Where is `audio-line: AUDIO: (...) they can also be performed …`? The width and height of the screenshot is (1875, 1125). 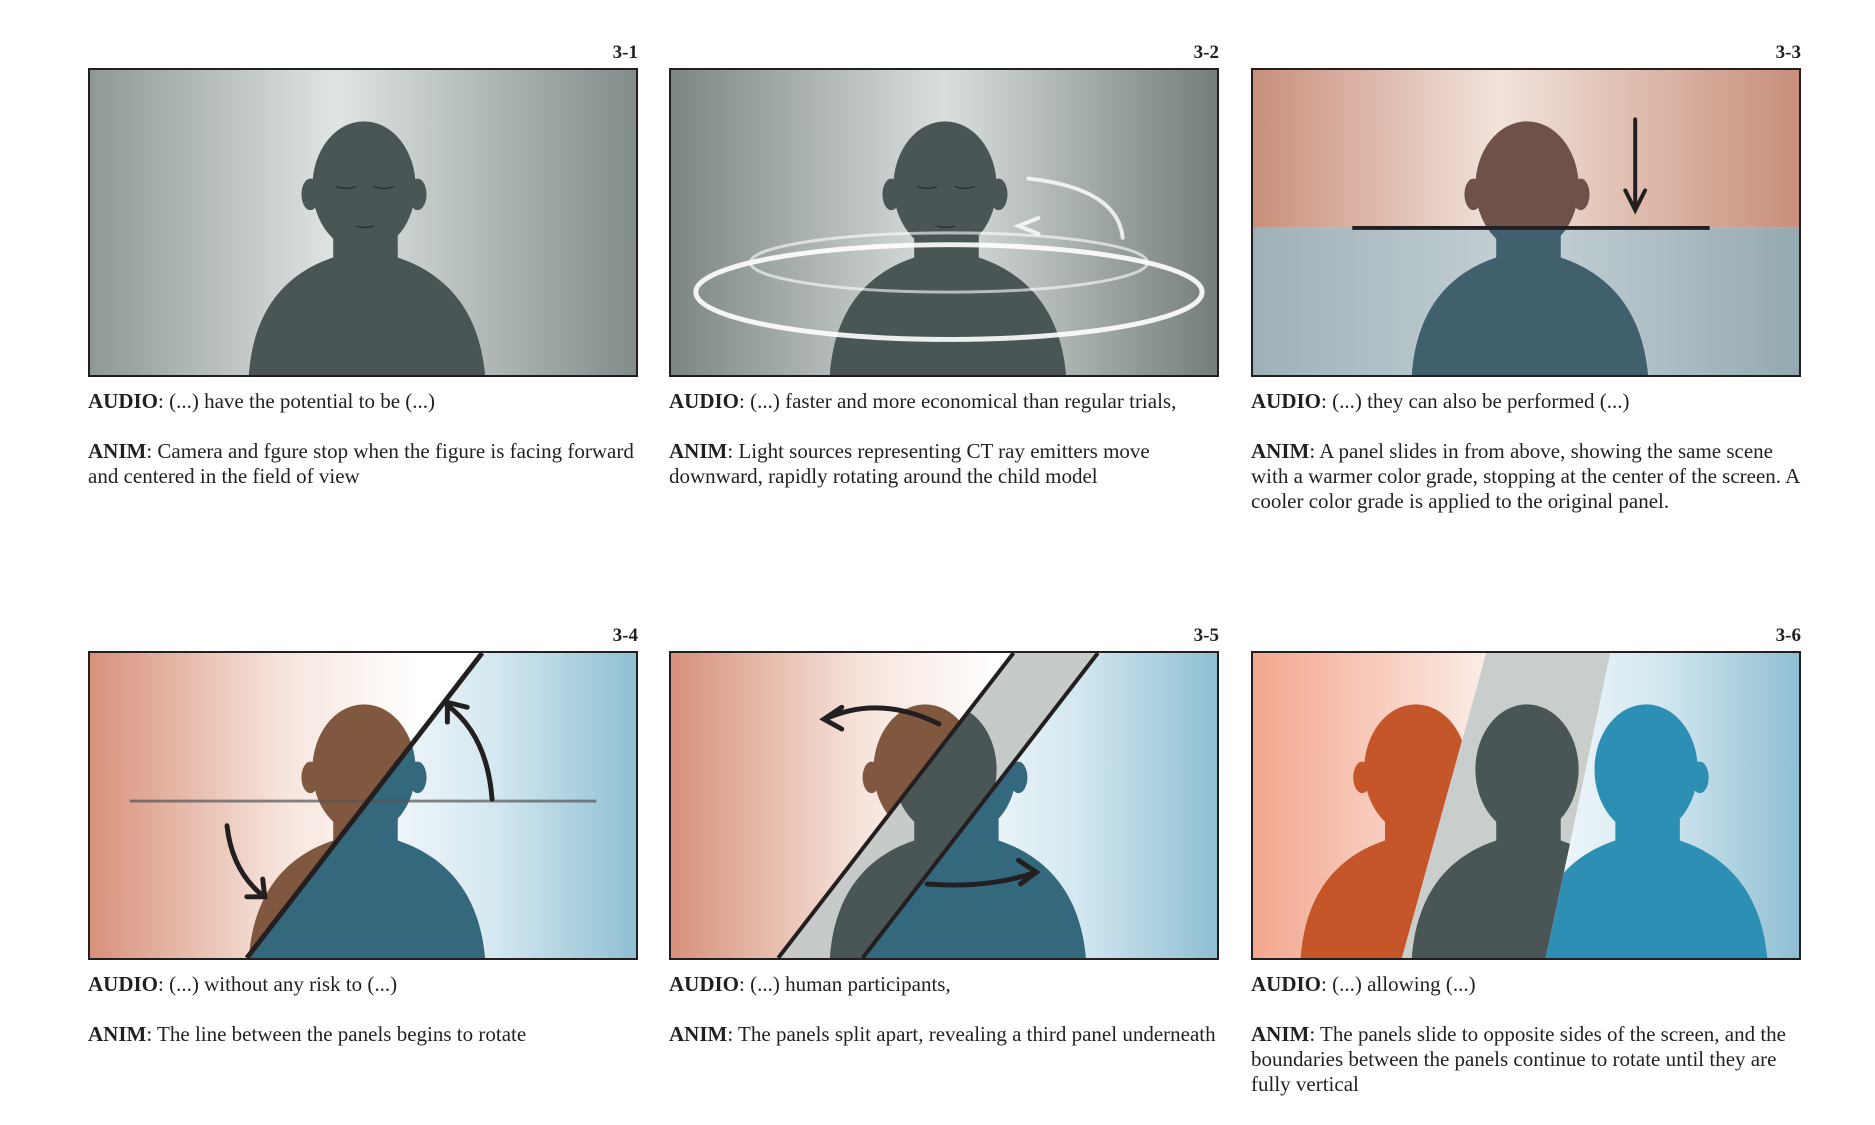 audio-line: AUDIO: (...) they can also be performed … is located at coordinates (1440, 401).